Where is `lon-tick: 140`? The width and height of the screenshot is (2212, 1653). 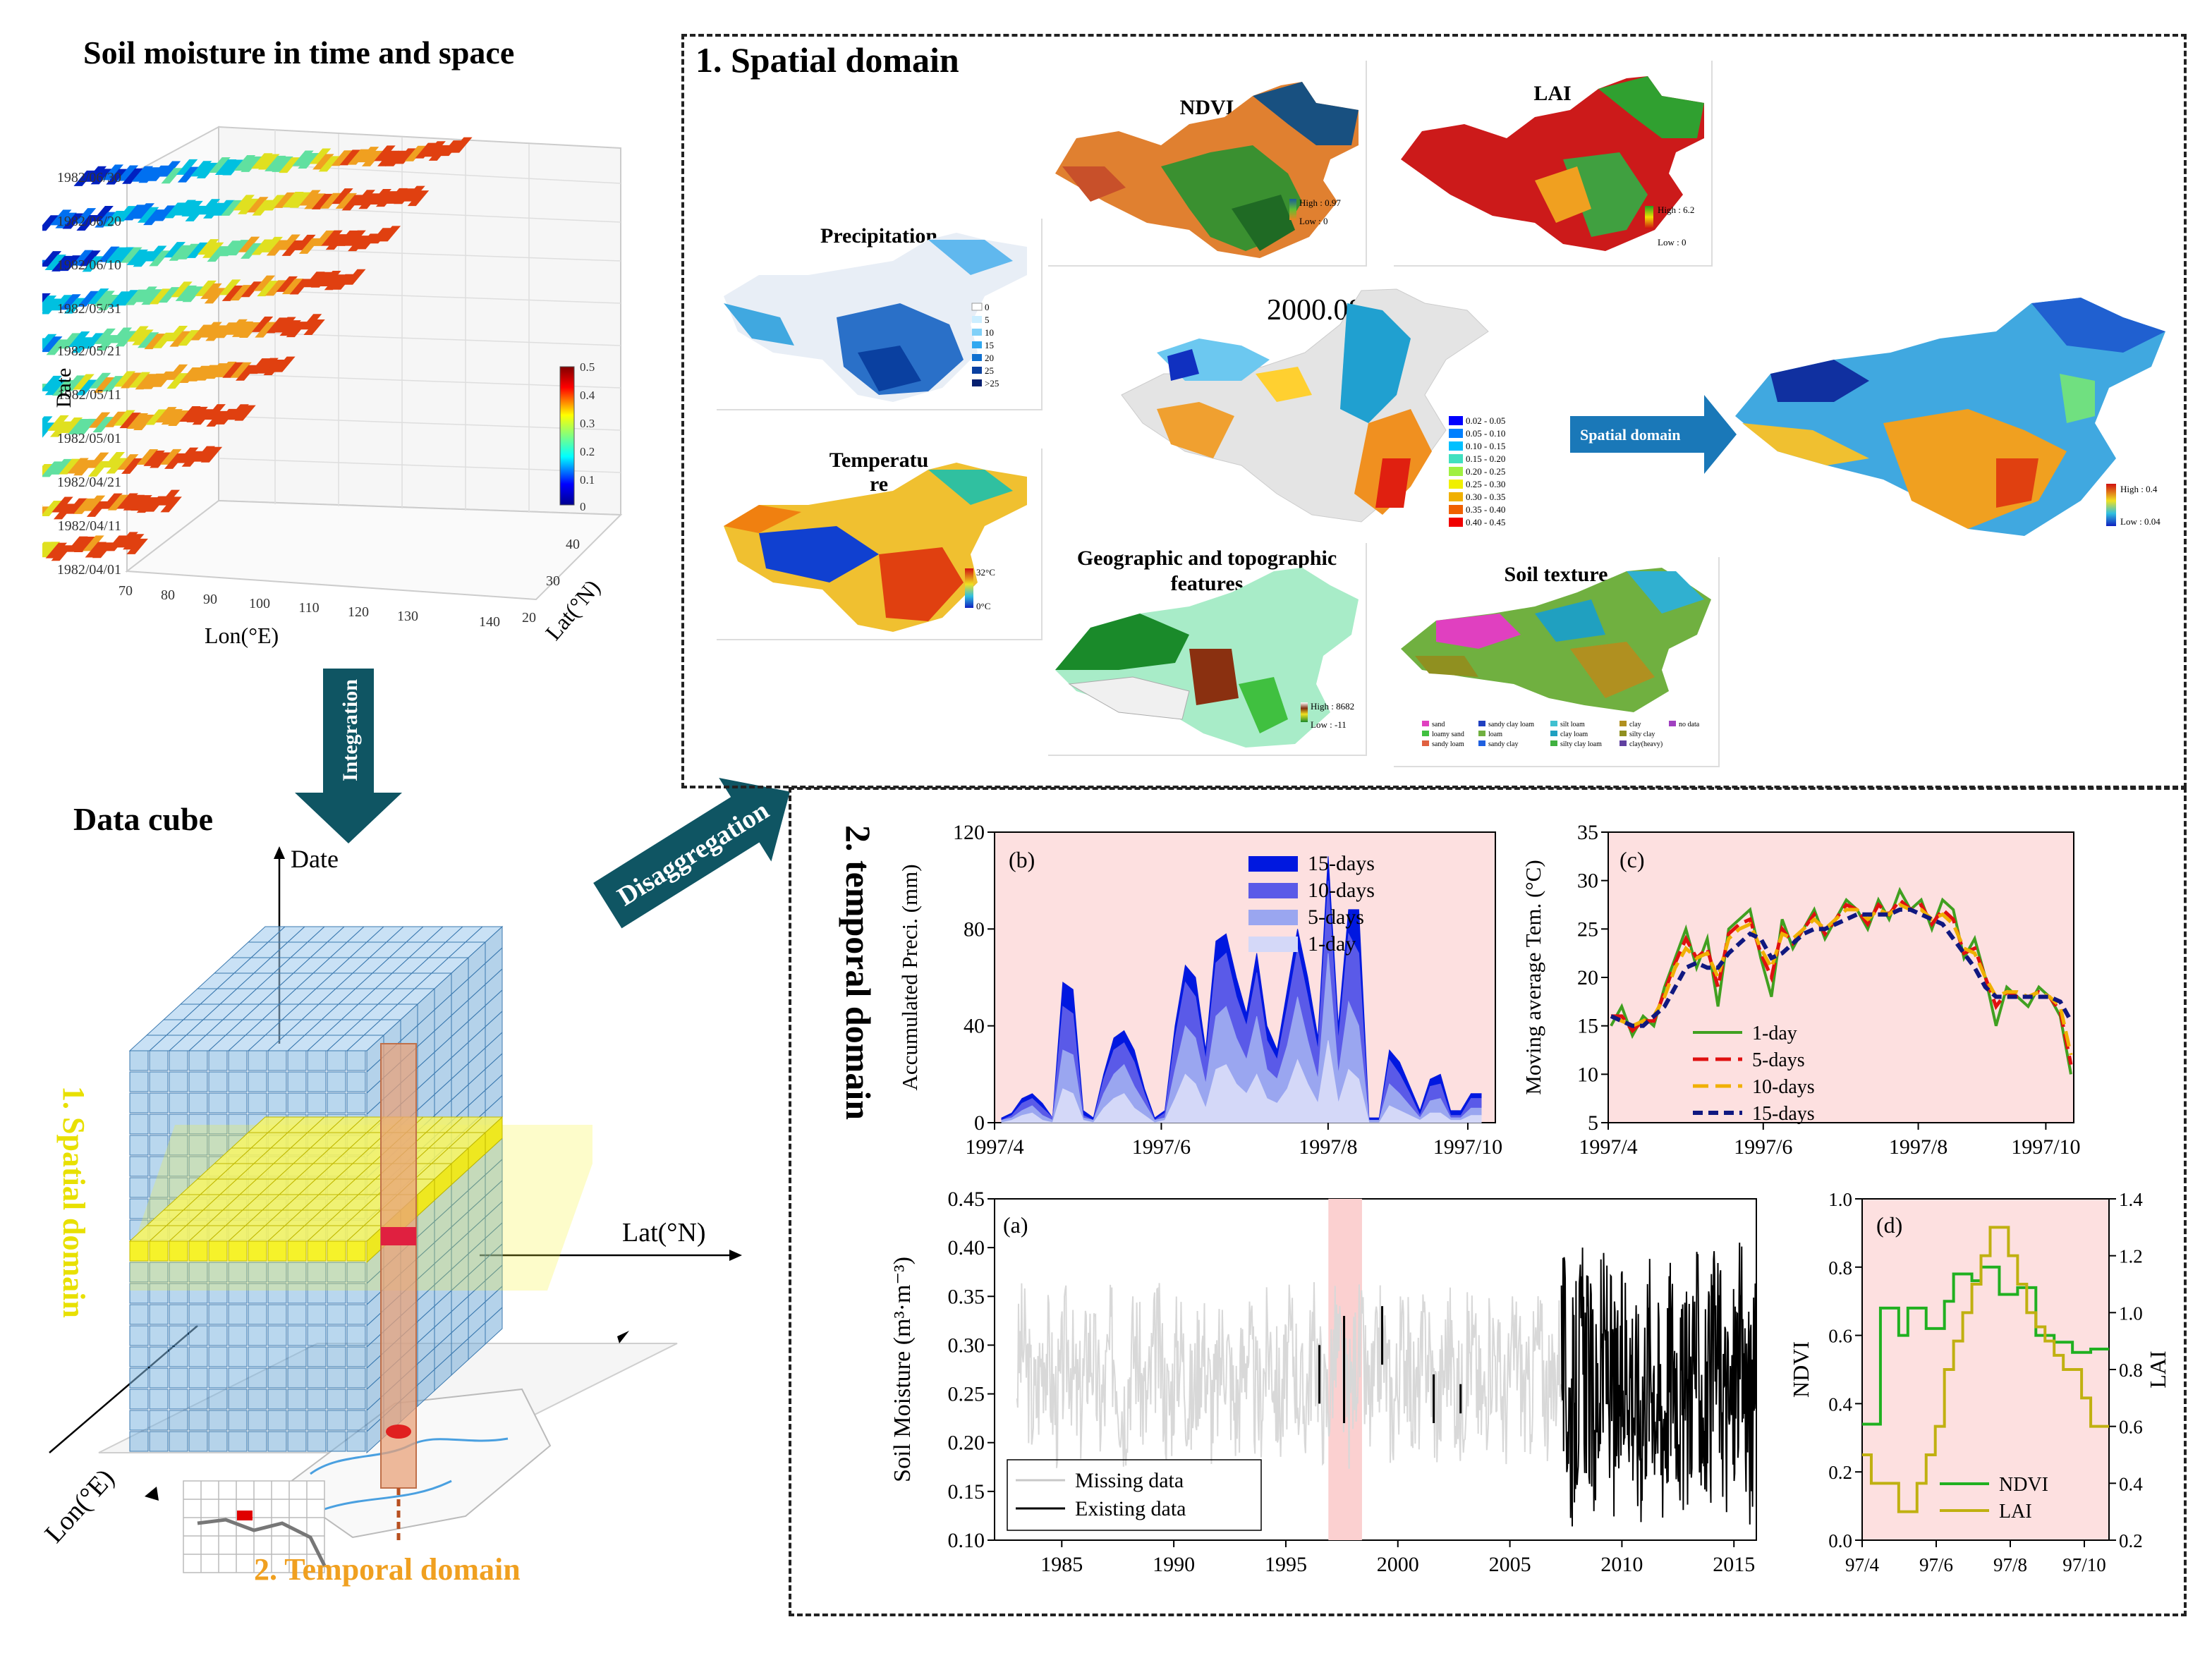
lon-tick: 140 is located at coordinates (490, 622).